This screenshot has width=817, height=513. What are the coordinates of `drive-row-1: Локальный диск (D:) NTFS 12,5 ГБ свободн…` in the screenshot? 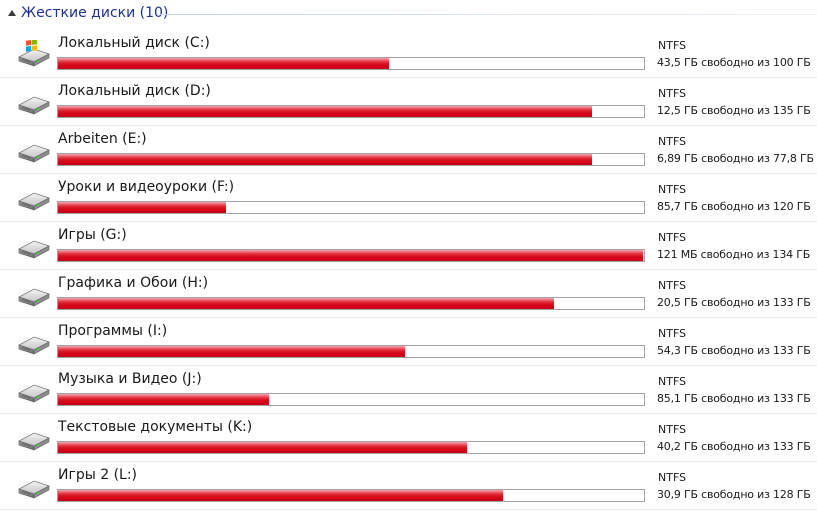 It's located at (408, 102).